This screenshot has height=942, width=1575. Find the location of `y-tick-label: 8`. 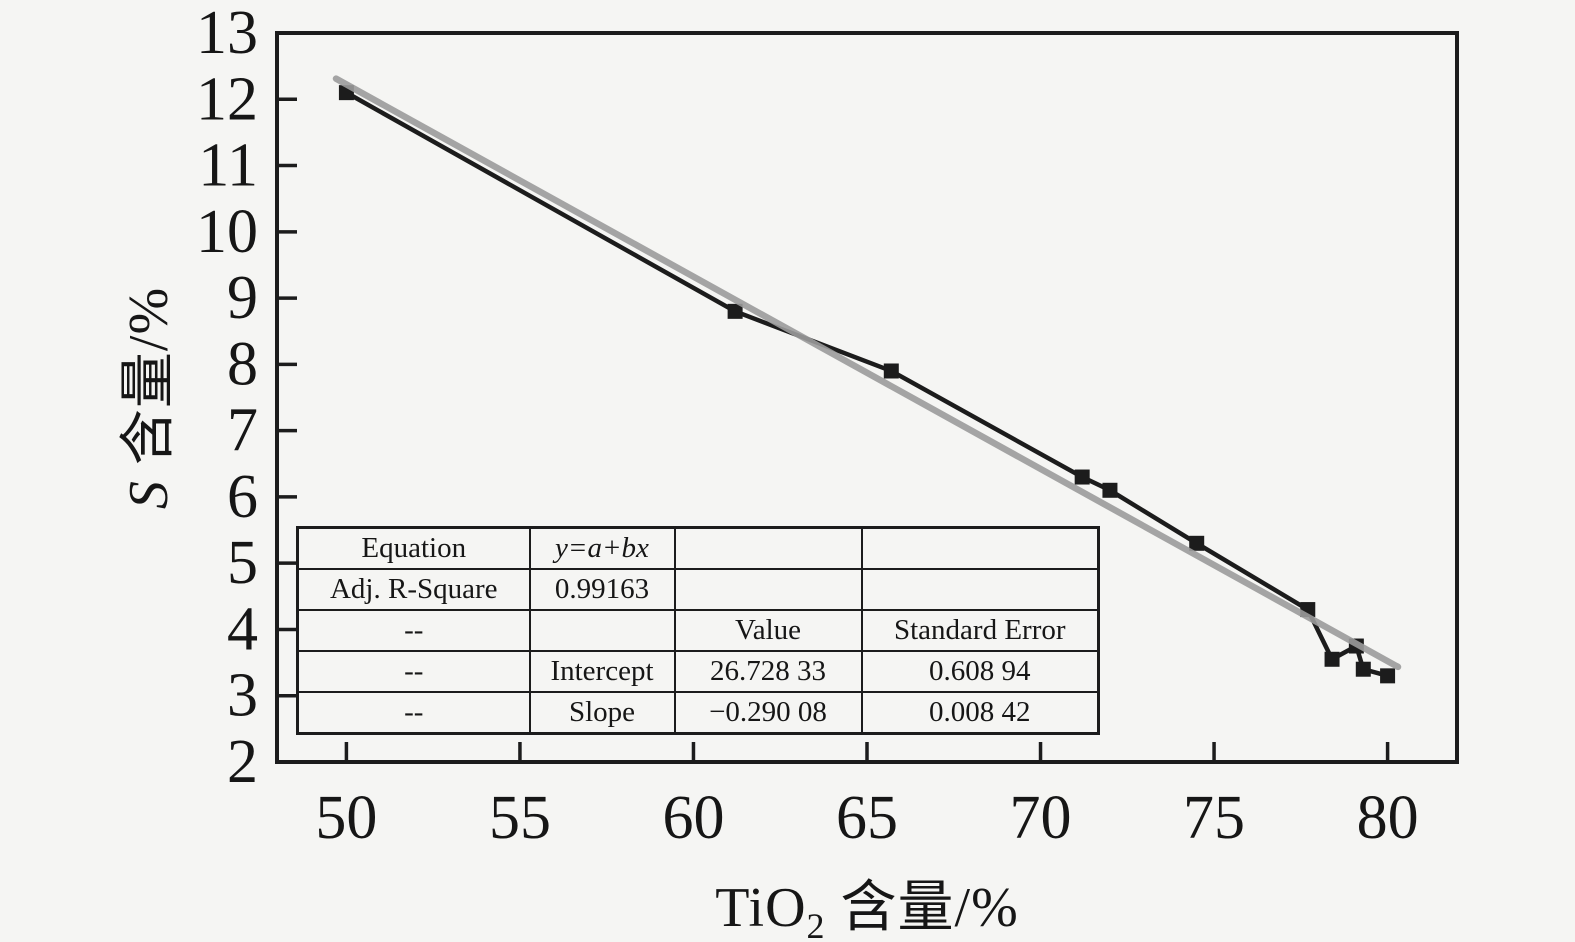

y-tick-label: 8 is located at coordinates (242, 364).